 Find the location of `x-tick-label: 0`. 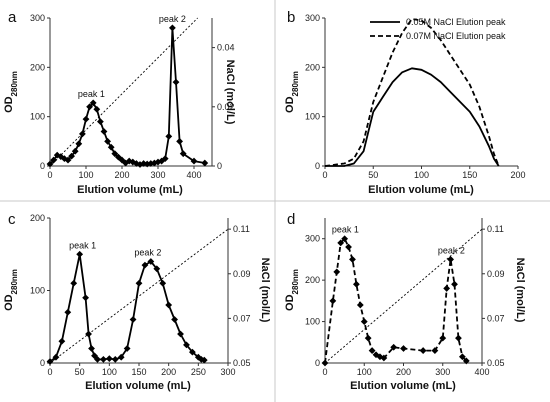

x-tick-label: 0 is located at coordinates (324, 175).